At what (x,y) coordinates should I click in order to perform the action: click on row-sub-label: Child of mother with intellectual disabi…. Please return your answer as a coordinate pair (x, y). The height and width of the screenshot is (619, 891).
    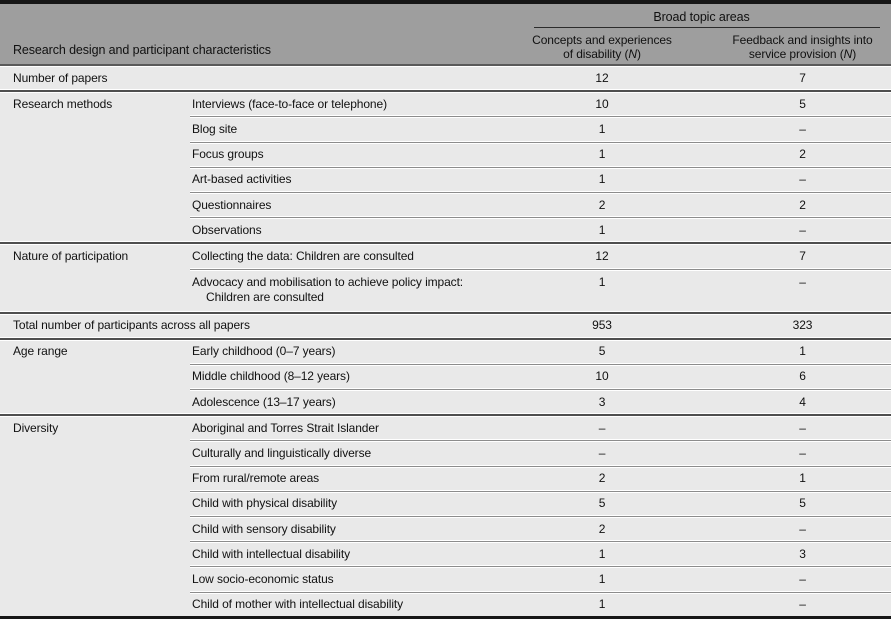
    Looking at the image, I should click on (298, 604).